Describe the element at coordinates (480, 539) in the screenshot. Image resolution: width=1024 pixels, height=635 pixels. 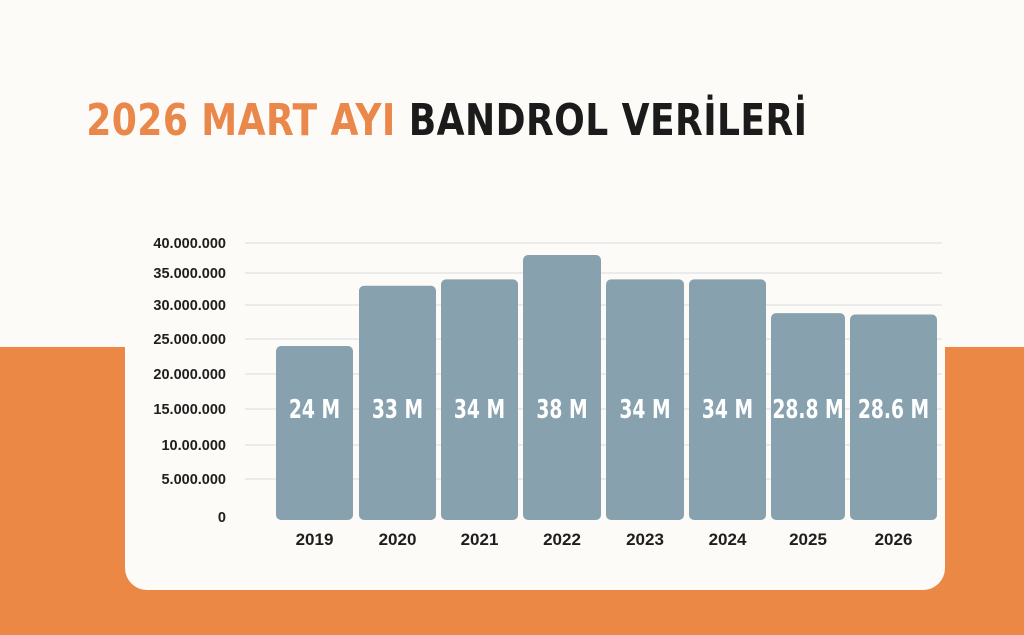
I see `x-tick-label: 2021` at that location.